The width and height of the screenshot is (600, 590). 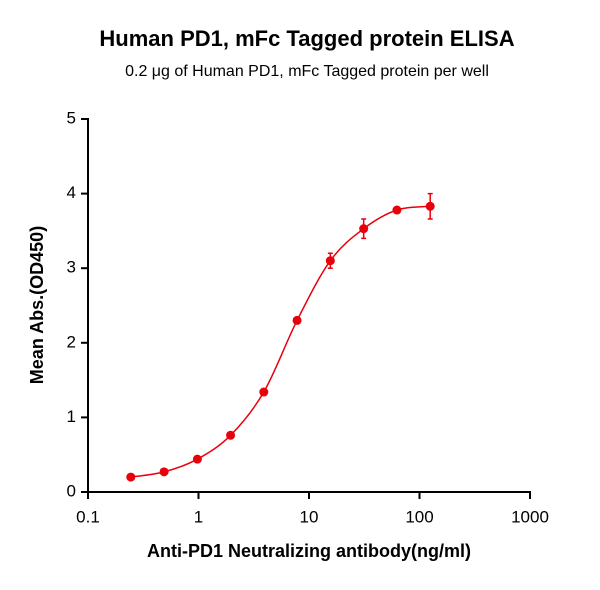 What do you see at coordinates (419, 516) in the screenshot?
I see `x-tick-label: 100` at bounding box center [419, 516].